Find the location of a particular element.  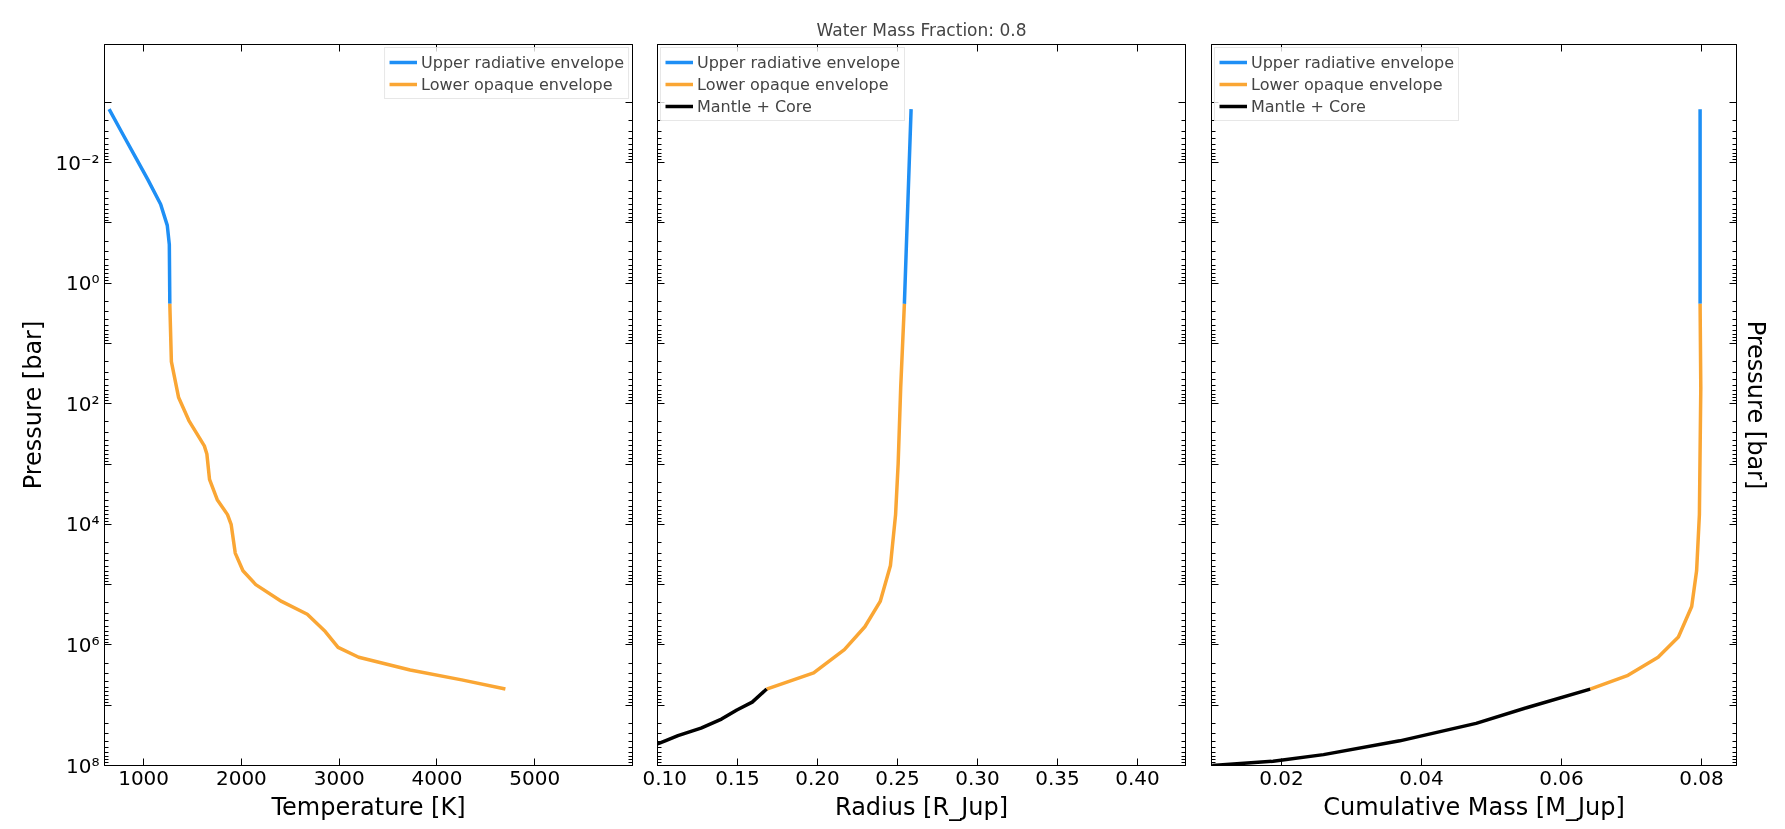

x-tick-label: 0.08 is located at coordinates (1701, 777).